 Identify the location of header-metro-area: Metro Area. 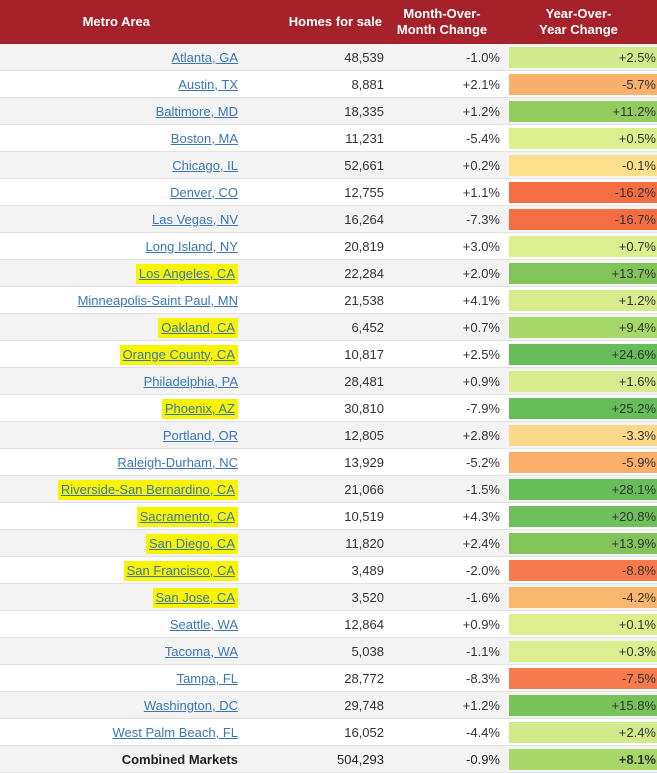
(126, 22).